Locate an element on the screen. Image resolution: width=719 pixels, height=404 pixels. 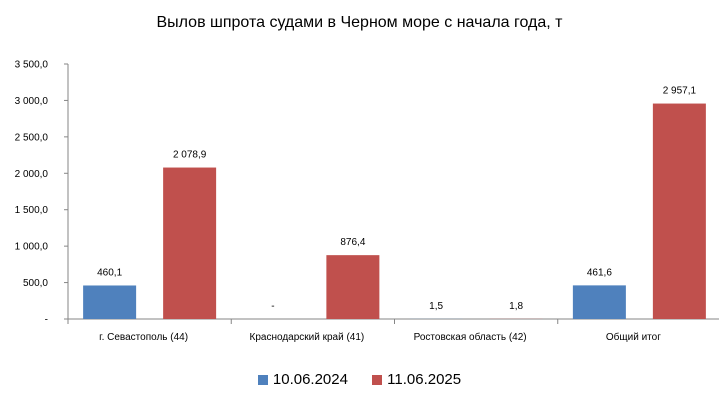
data-label: 460,1 is located at coordinates (109, 272).